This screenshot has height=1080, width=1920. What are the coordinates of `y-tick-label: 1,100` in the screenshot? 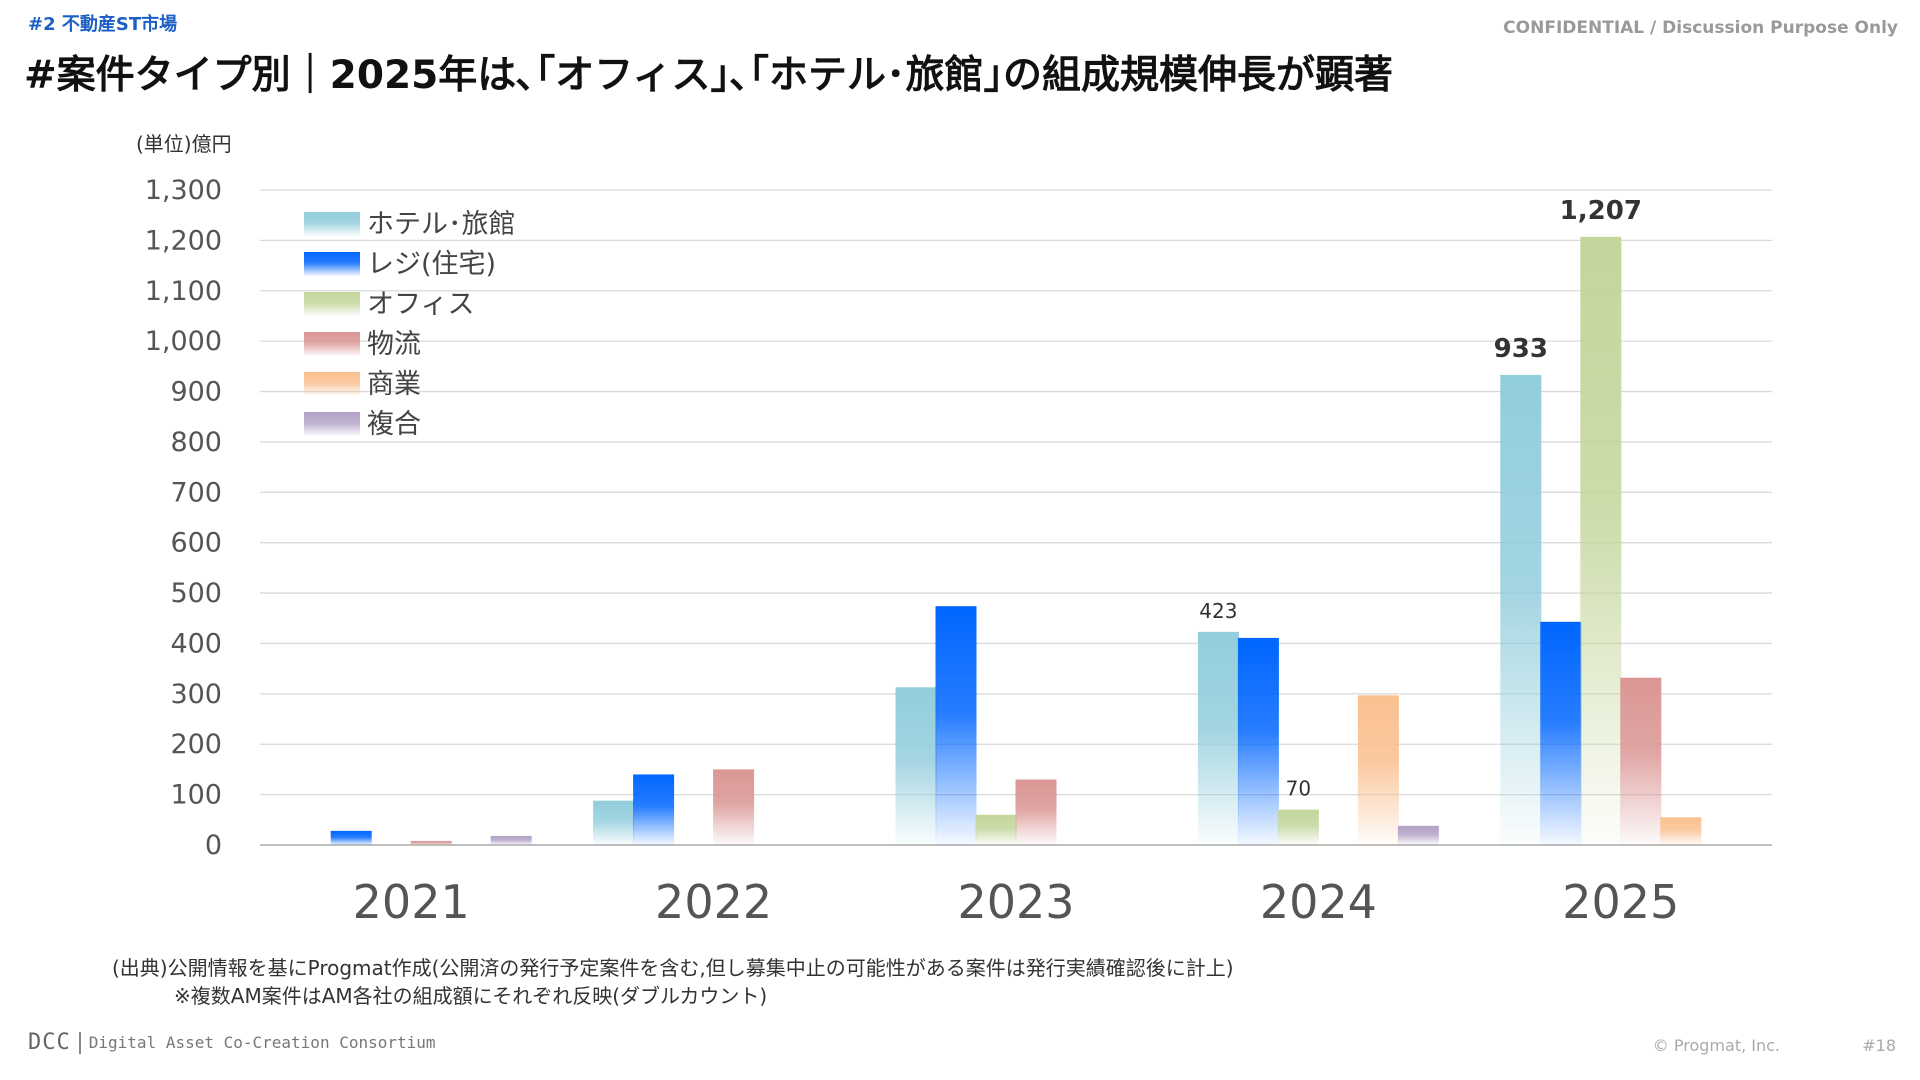 It's located at (183, 291).